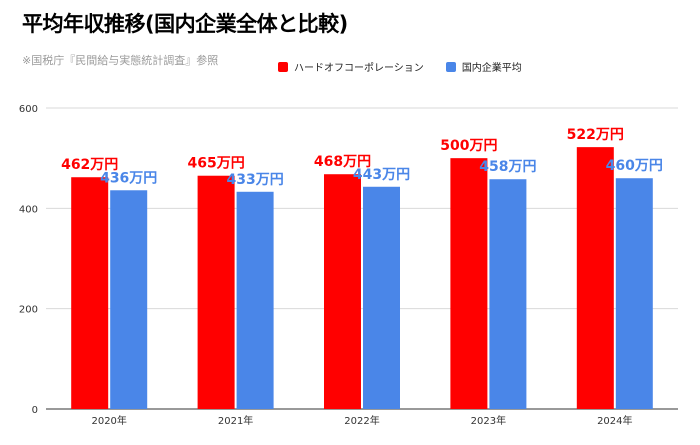 Image resolution: width=700 pixels, height=445 pixels. What do you see at coordinates (634, 166) in the screenshot?
I see `data-label: 460万円` at bounding box center [634, 166].